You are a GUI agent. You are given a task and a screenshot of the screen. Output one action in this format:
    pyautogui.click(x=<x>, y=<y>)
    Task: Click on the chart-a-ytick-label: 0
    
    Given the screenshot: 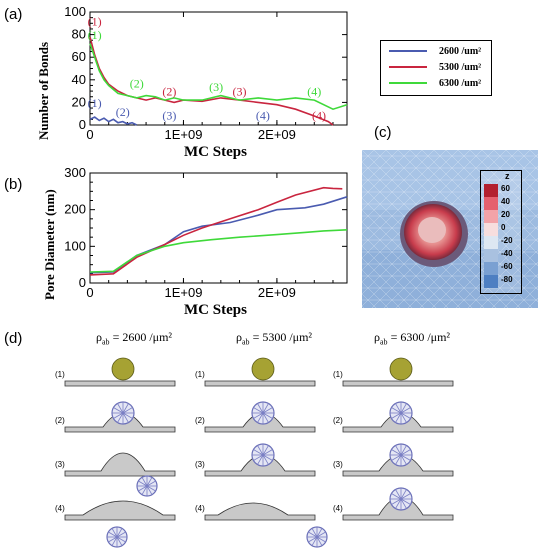 What is the action you would take?
    pyautogui.click(x=82, y=124)
    